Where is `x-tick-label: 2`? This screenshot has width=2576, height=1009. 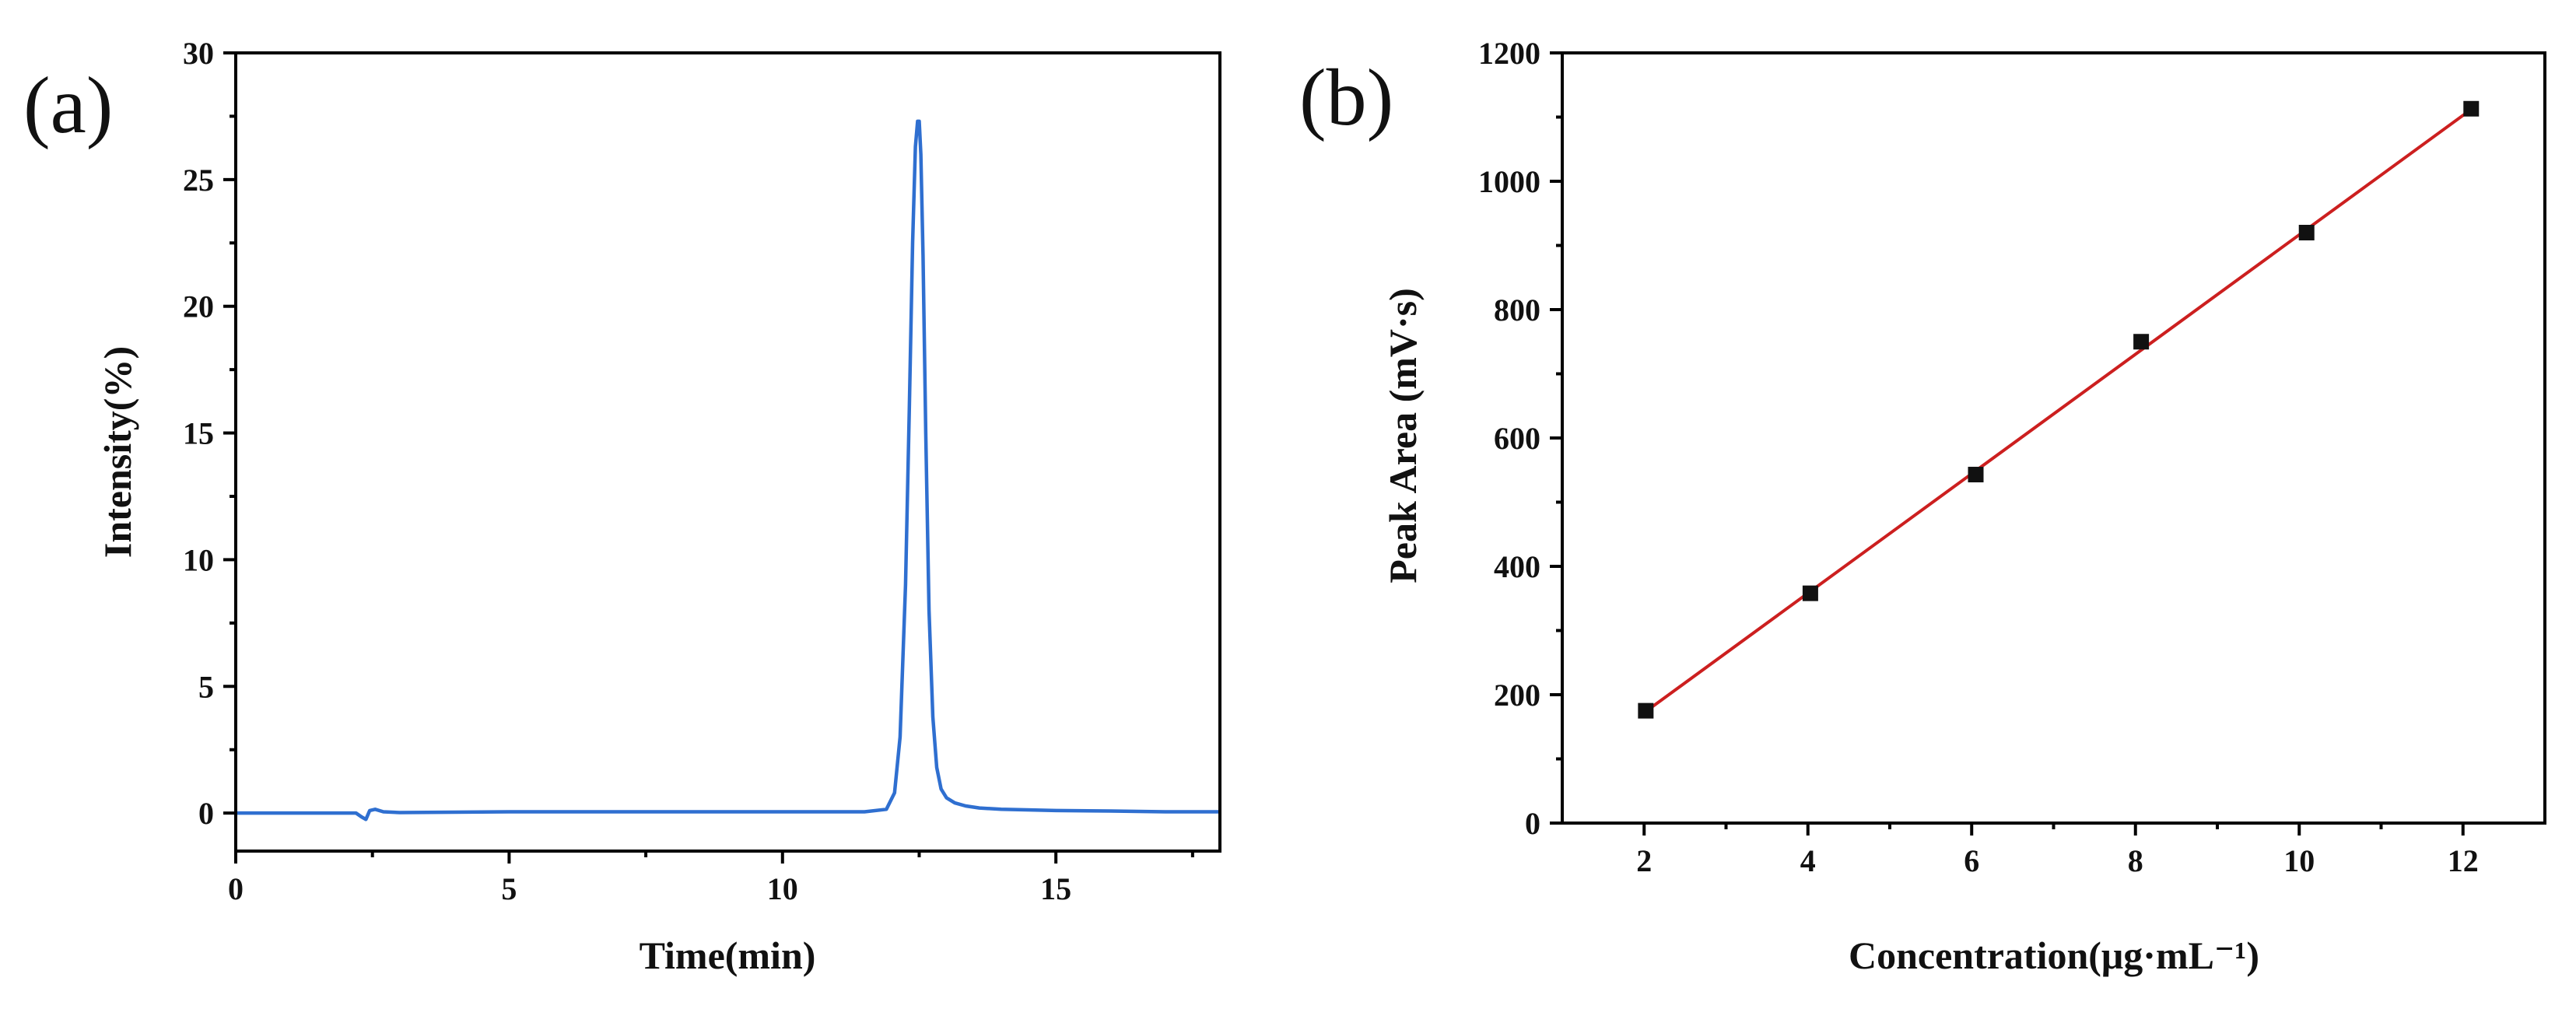
x-tick-label: 2 is located at coordinates (1644, 860).